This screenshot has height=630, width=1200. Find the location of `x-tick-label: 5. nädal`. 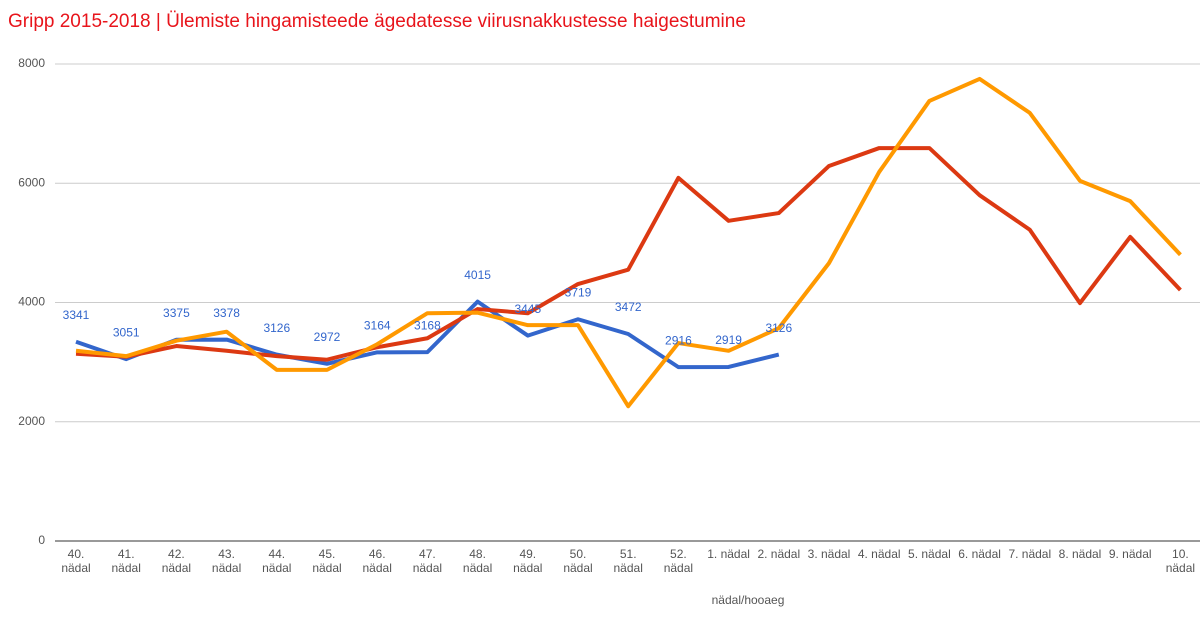

x-tick-label: 5. nädal is located at coordinates (929, 554).